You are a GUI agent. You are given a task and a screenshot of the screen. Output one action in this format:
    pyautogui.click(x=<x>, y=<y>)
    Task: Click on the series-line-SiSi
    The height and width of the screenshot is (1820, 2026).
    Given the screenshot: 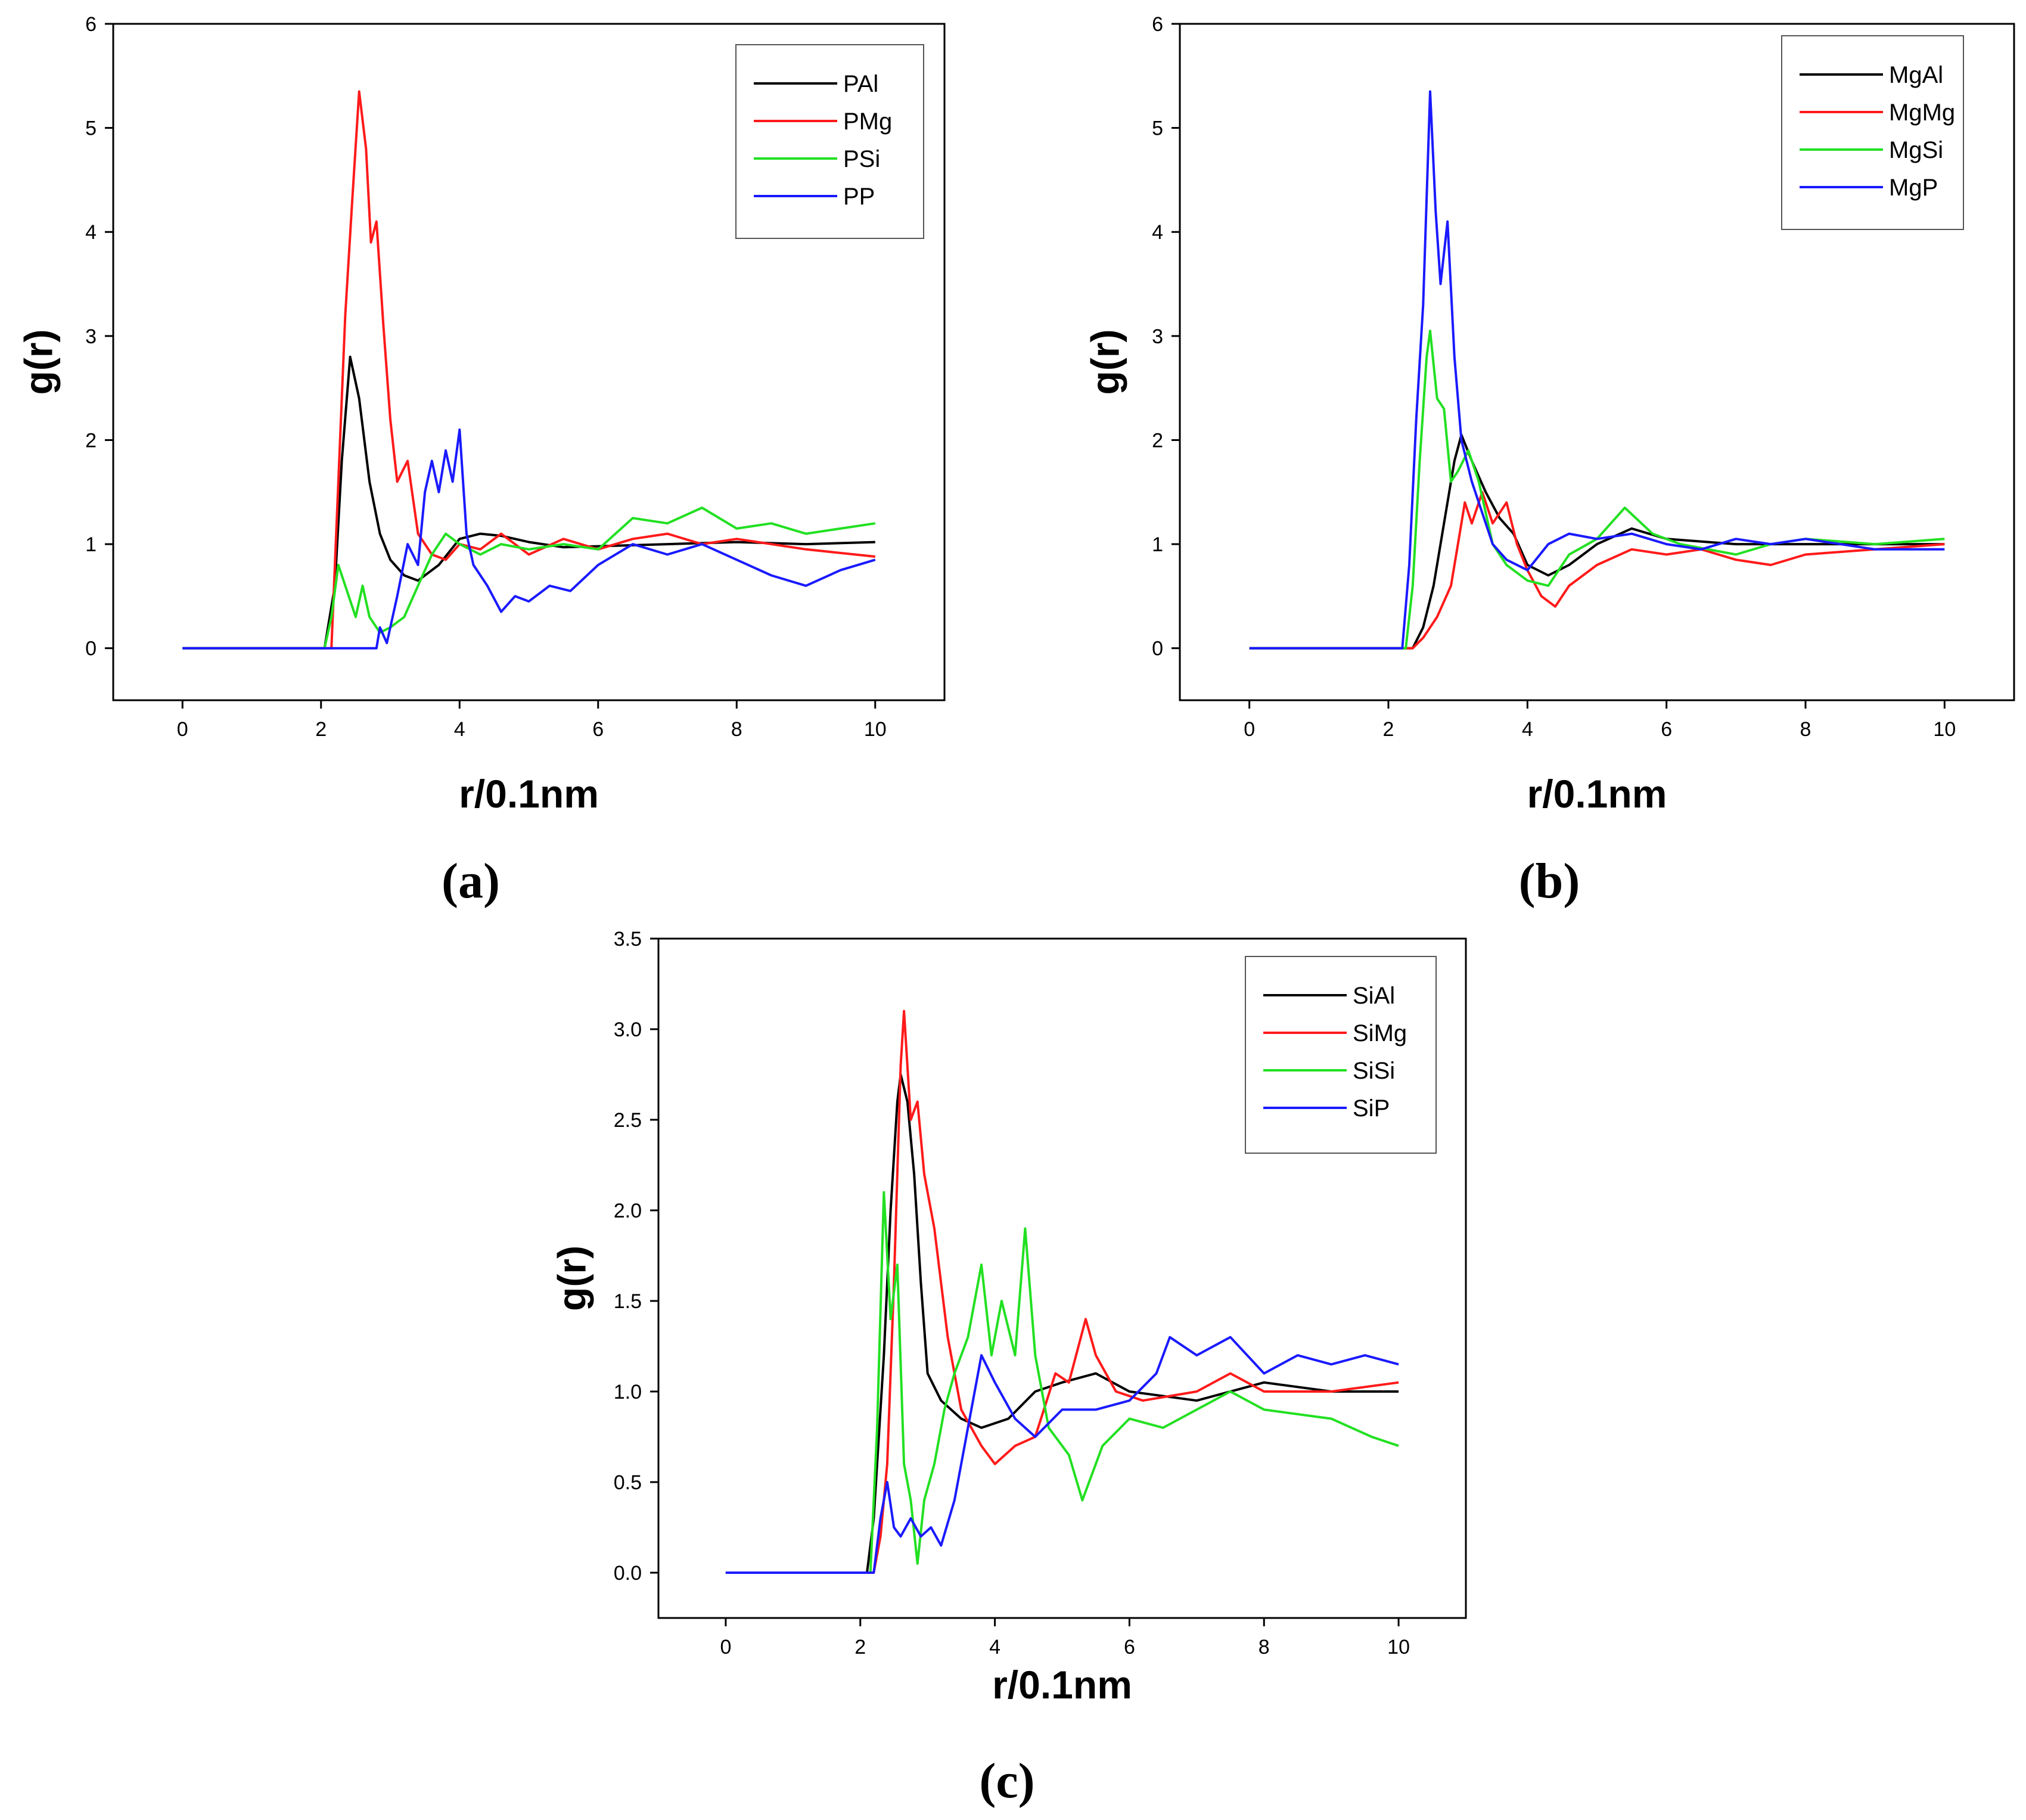 What is the action you would take?
    pyautogui.click(x=1062, y=1383)
    